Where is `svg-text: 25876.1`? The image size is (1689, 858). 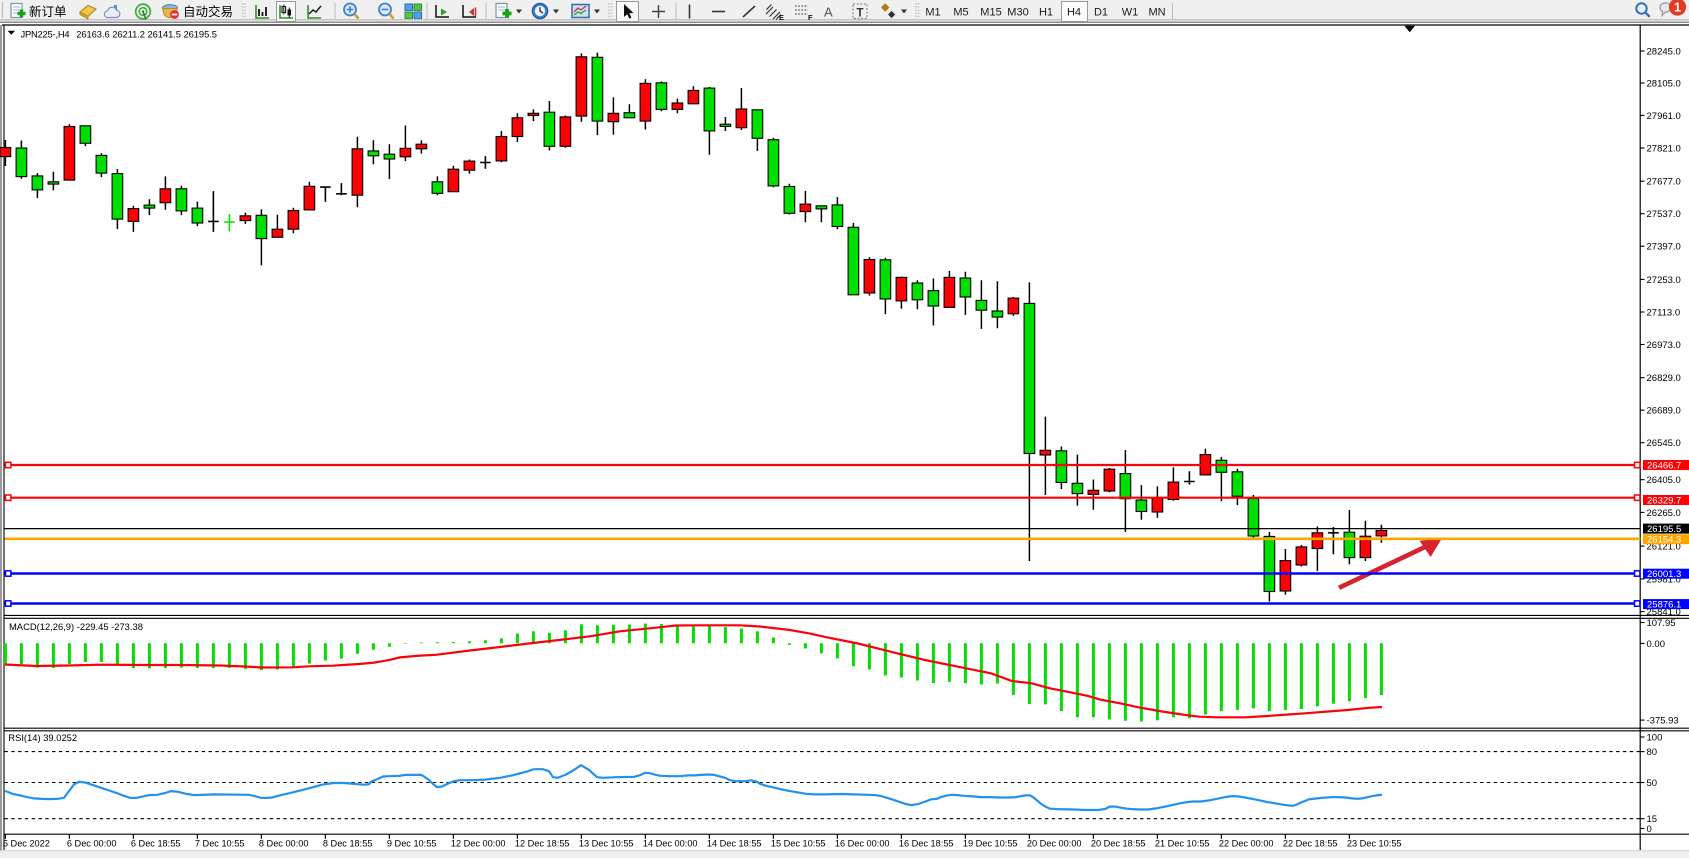
svg-text: 25876.1 is located at coordinates (1664, 605).